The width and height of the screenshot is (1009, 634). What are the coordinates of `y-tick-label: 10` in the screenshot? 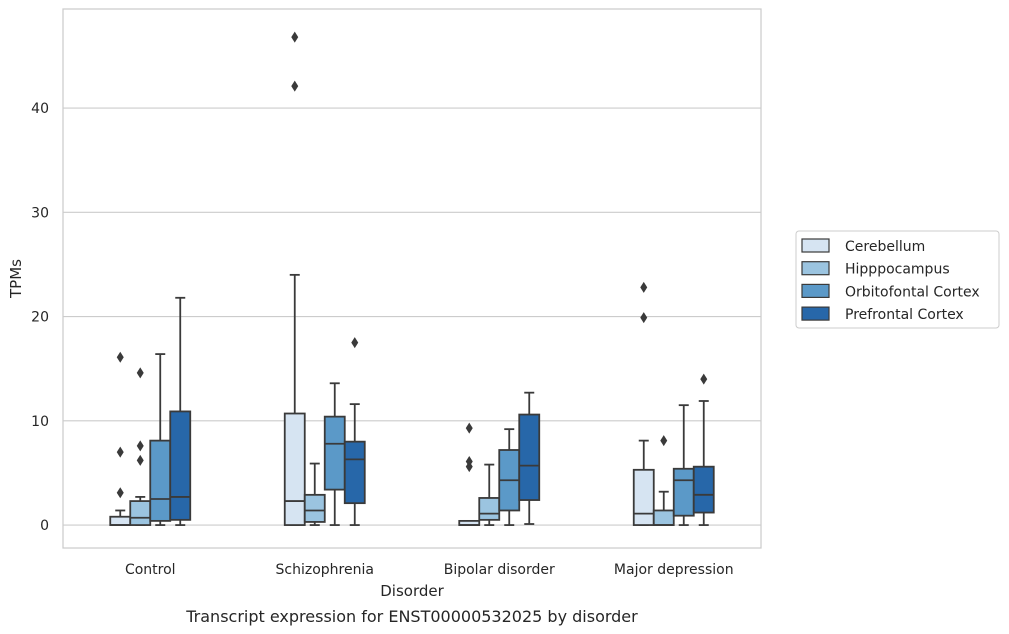 It's located at (40, 422).